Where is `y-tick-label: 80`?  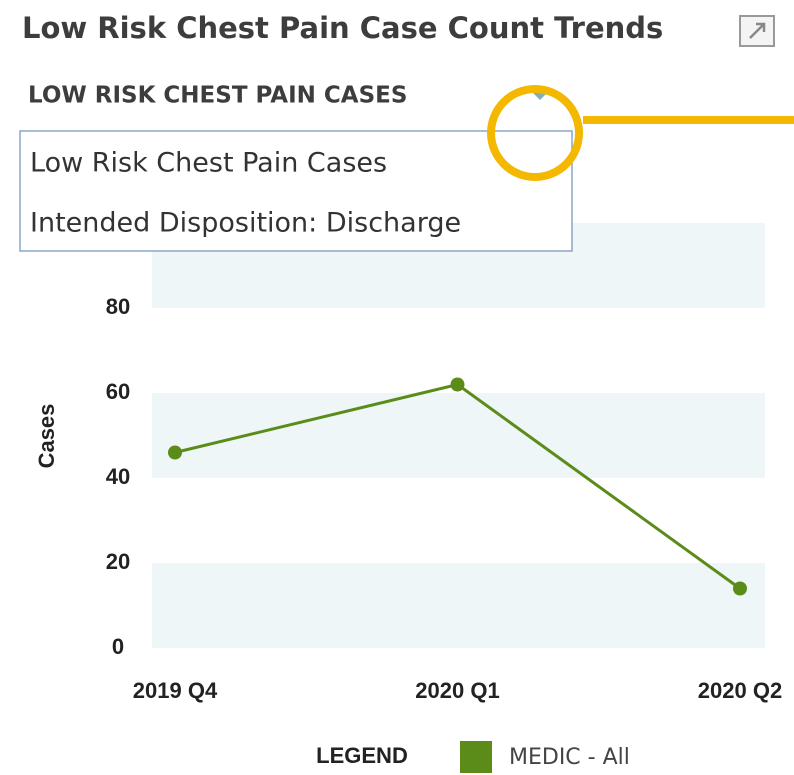 y-tick-label: 80 is located at coordinates (118, 306).